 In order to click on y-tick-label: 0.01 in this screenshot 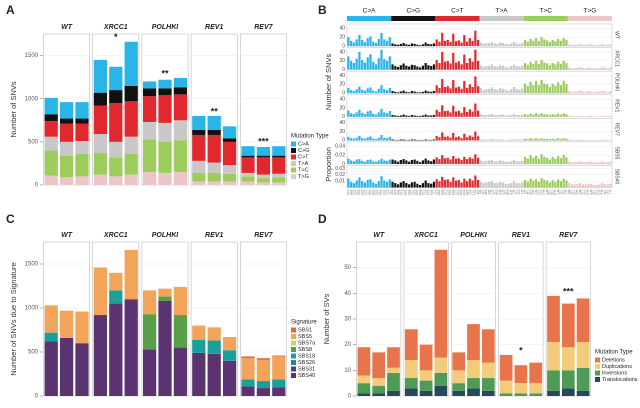, I will do `click(340, 182)`.